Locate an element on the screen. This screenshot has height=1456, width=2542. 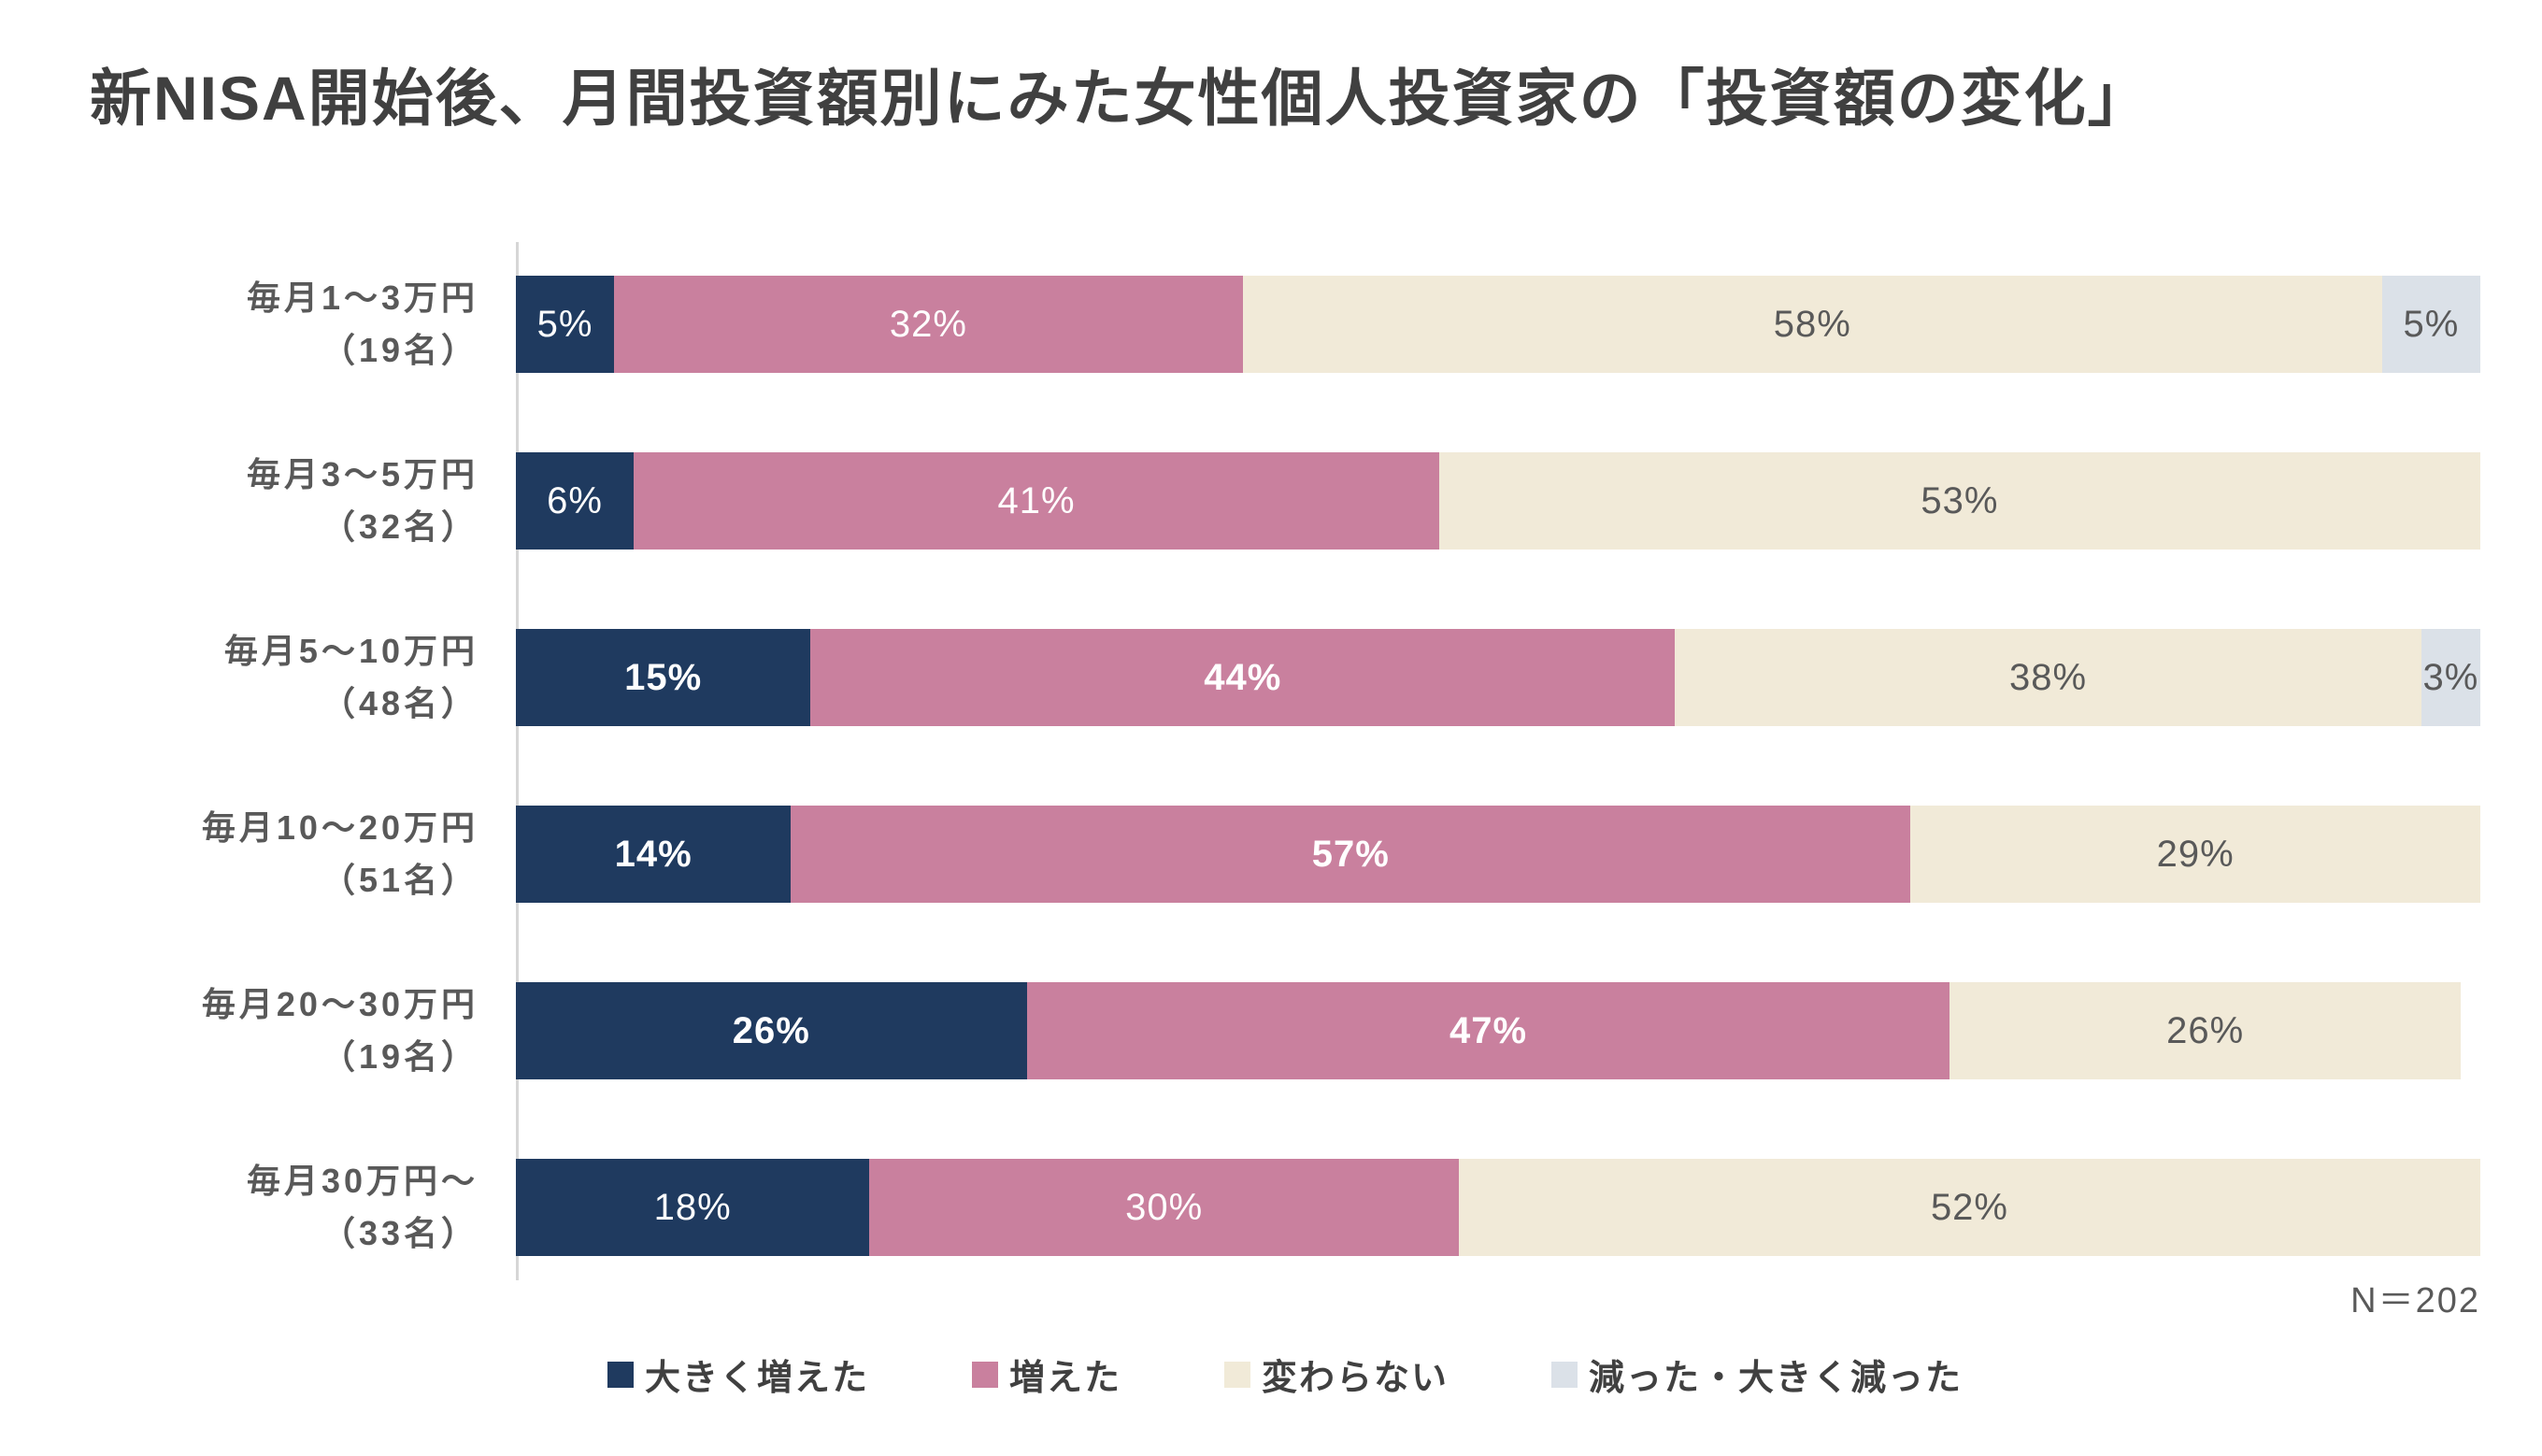
segment-value: 44% is located at coordinates (1243, 677).